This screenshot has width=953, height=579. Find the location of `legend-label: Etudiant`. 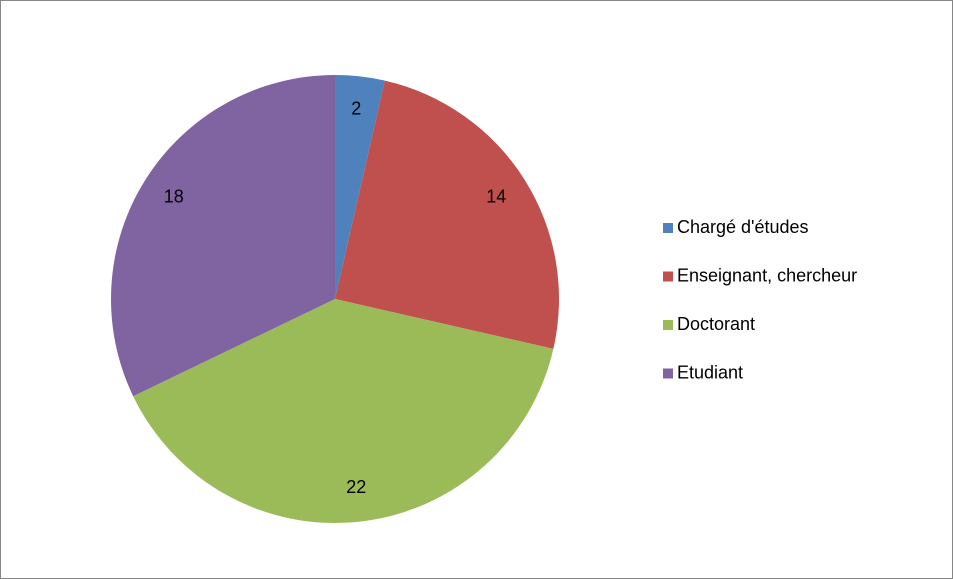

legend-label: Etudiant is located at coordinates (710, 372).